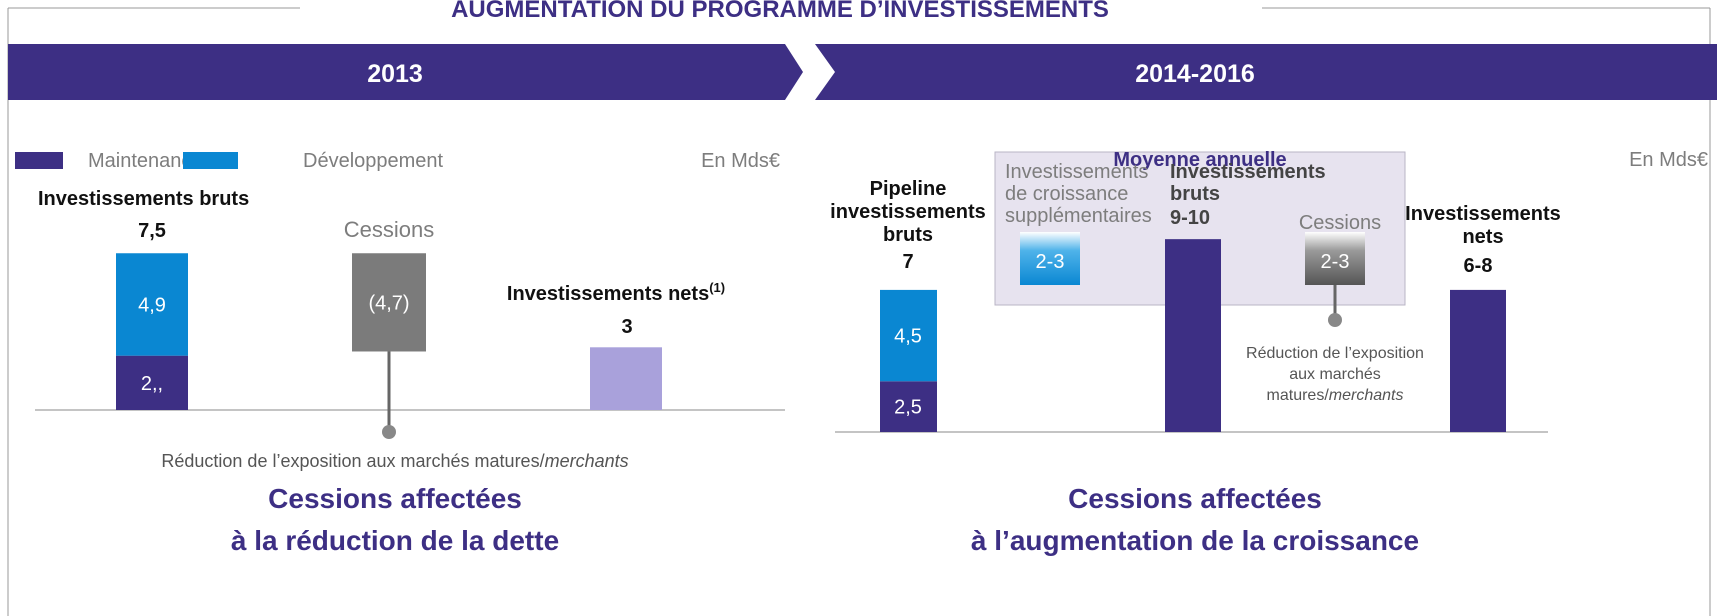 This screenshot has height=616, width=1717. I want to click on footnote-mark: (1), so click(717, 287).